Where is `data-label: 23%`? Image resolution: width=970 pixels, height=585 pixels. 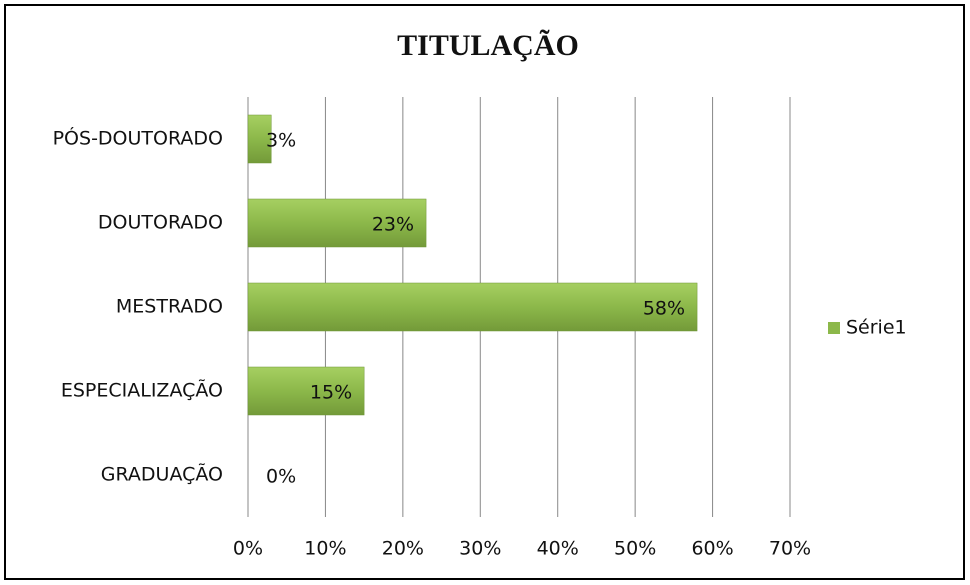 data-label: 23% is located at coordinates (393, 225).